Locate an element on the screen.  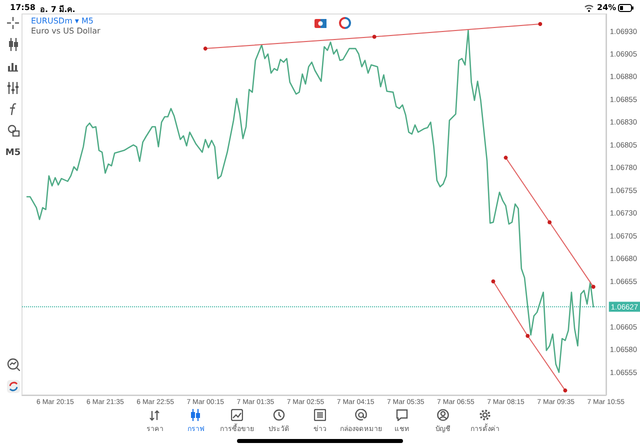
text: M5 is located at coordinates (13, 153).